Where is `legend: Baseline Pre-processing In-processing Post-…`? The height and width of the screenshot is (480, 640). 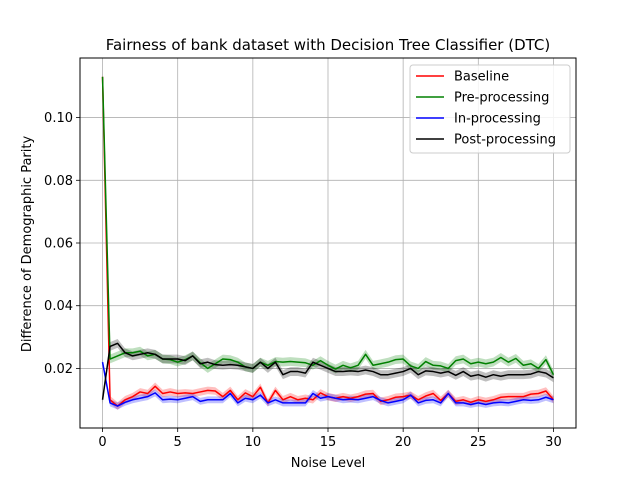
legend: Baseline Pre-processing In-processing Post-… is located at coordinates (490, 109).